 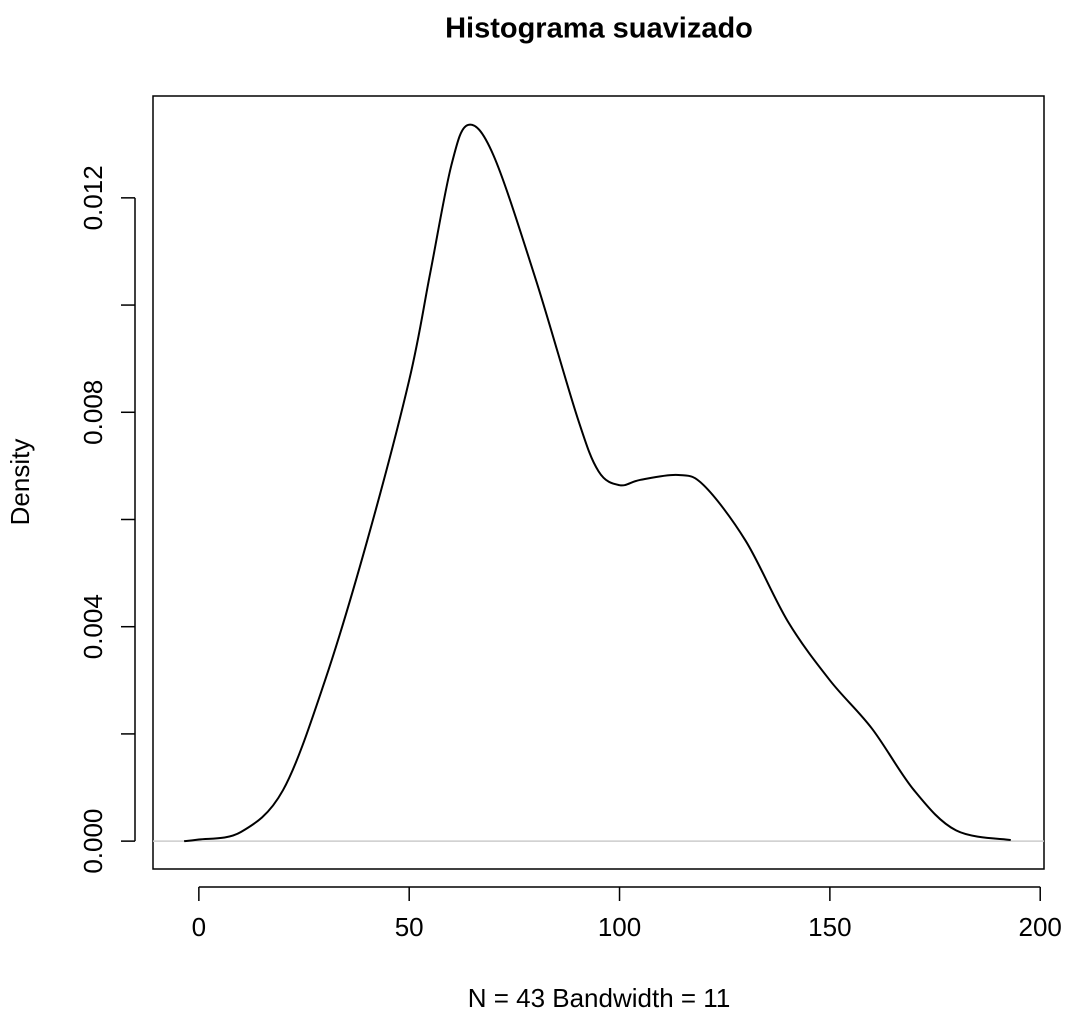 What do you see at coordinates (599, 998) in the screenshot?
I see `x-axis-label: N = 43 Bandwidth = 11` at bounding box center [599, 998].